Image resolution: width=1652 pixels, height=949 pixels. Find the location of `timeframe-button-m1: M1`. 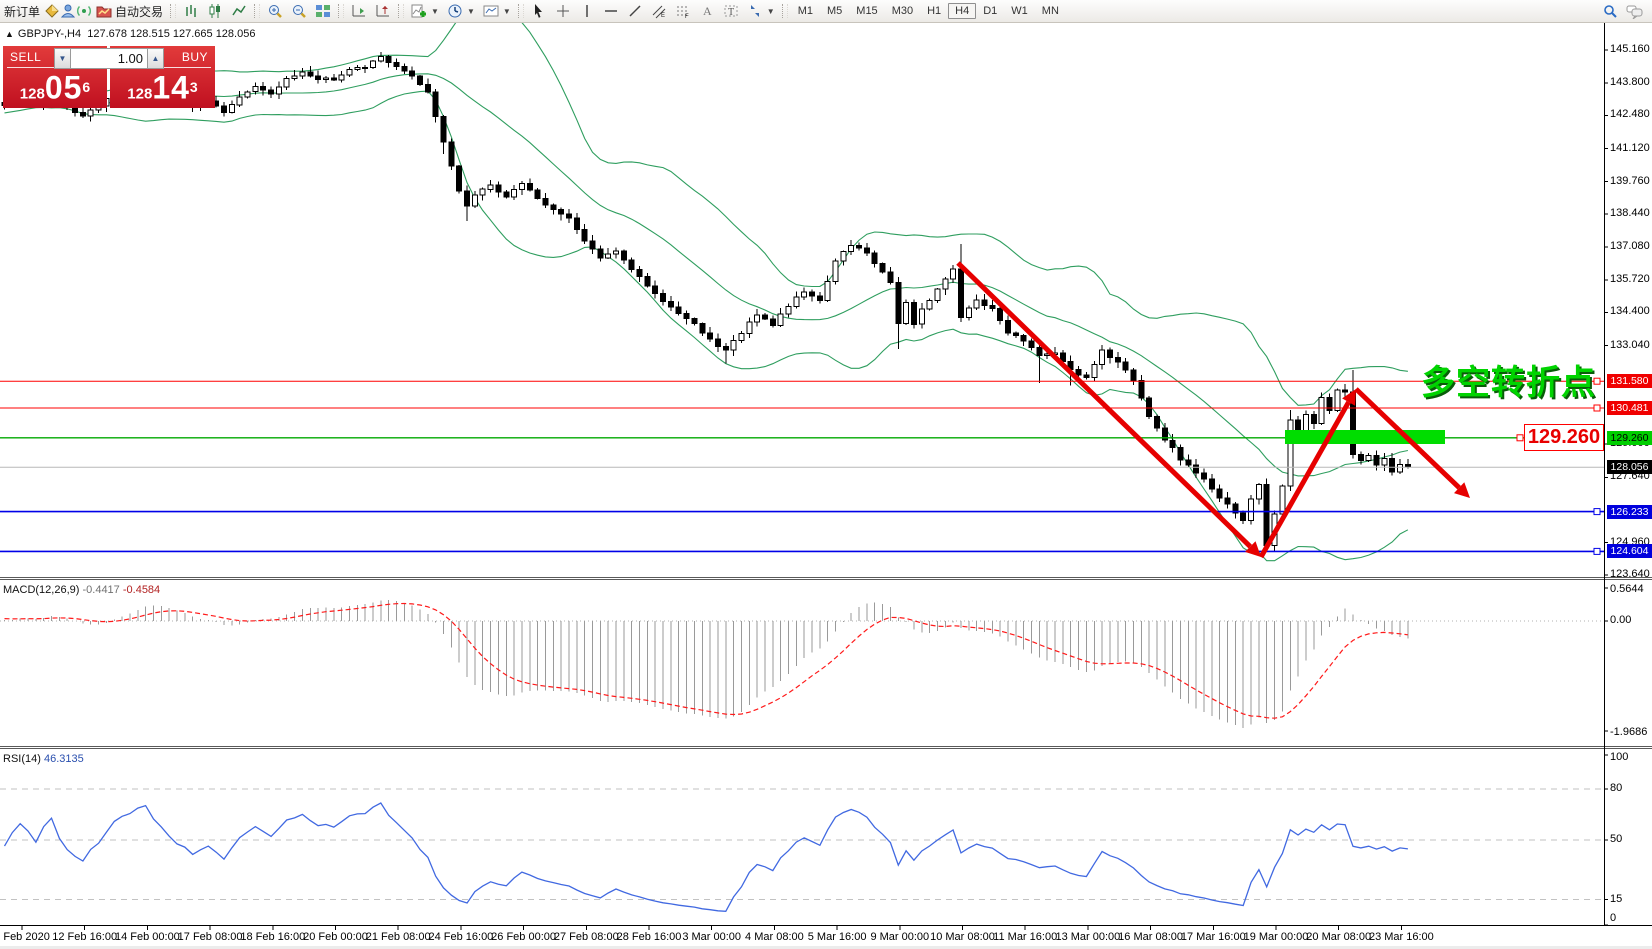

timeframe-button-m1: M1 is located at coordinates (805, 11).